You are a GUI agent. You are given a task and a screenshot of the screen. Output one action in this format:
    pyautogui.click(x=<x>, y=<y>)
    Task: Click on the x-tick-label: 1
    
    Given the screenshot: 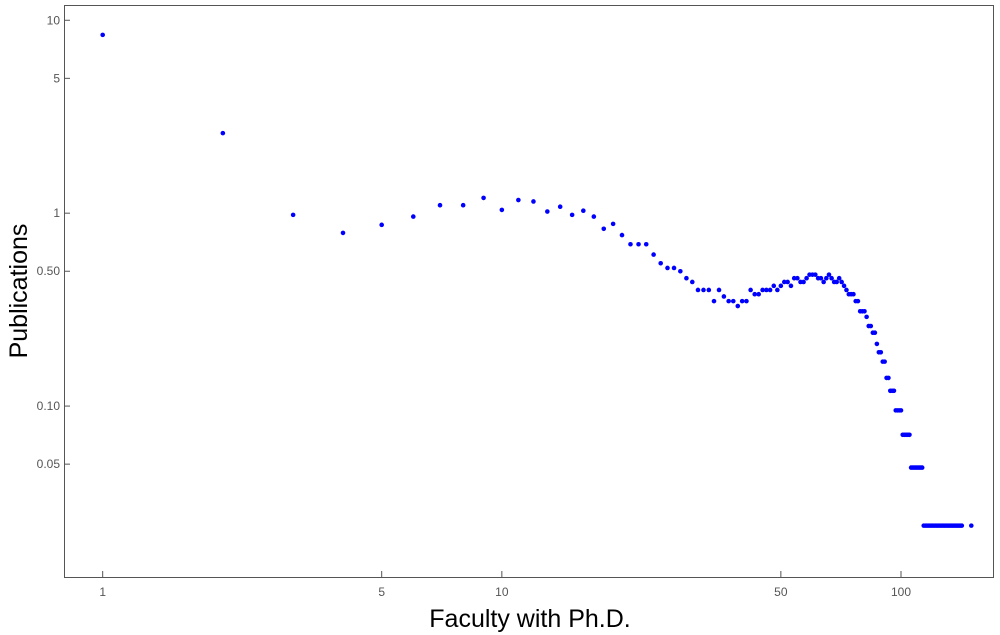 What is the action you would take?
    pyautogui.click(x=102, y=592)
    